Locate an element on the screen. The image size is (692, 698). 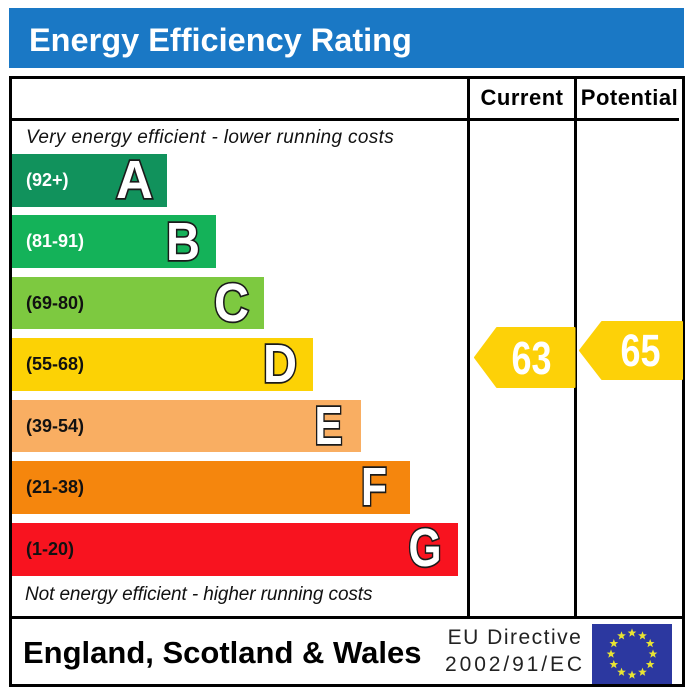
svg-text: A is located at coordinates (134, 180).